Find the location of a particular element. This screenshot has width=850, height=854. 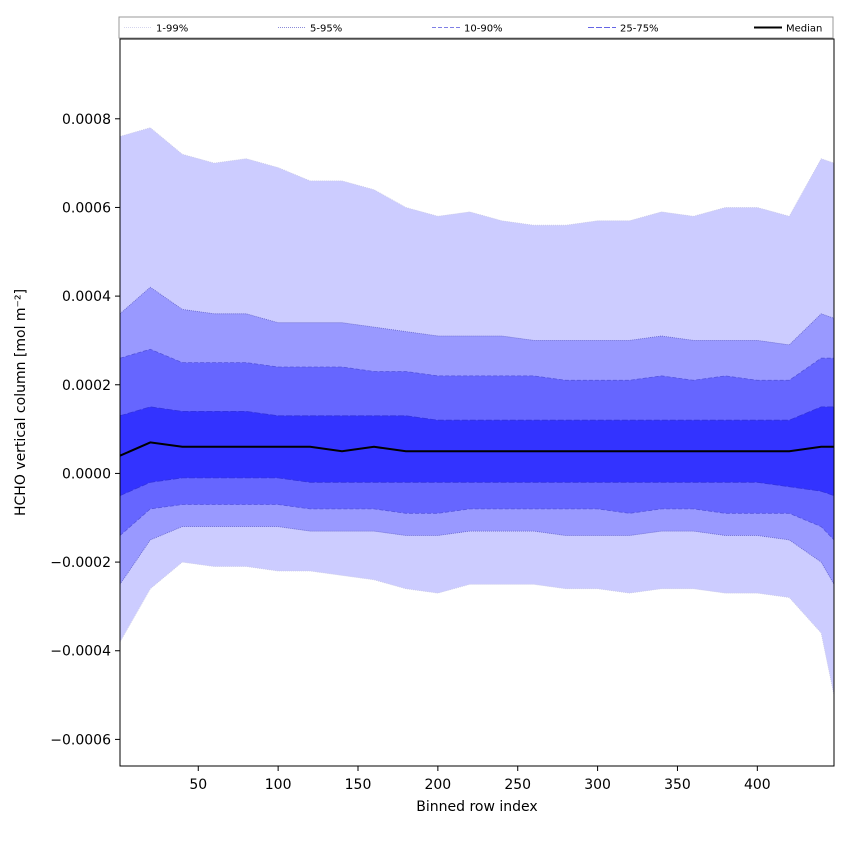

median-line is located at coordinates (476, 449).